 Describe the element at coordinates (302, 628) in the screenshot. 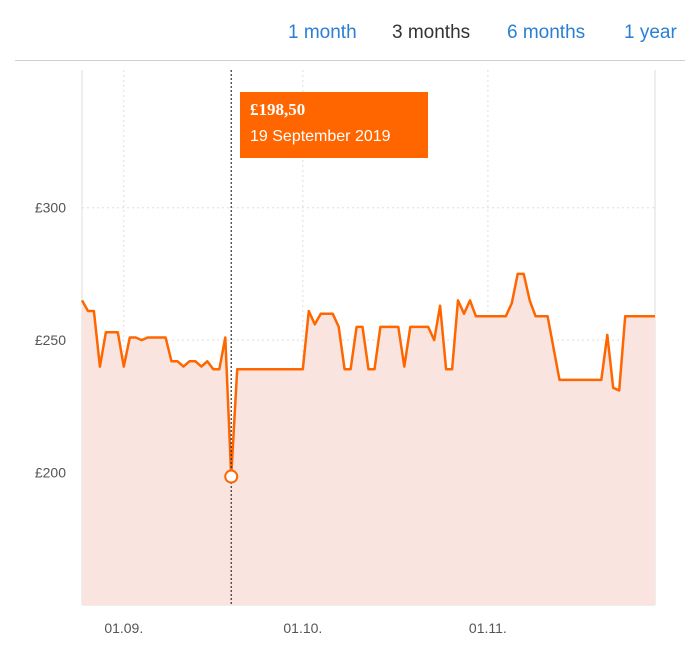

I see `x-tick-label: 01.10.` at that location.